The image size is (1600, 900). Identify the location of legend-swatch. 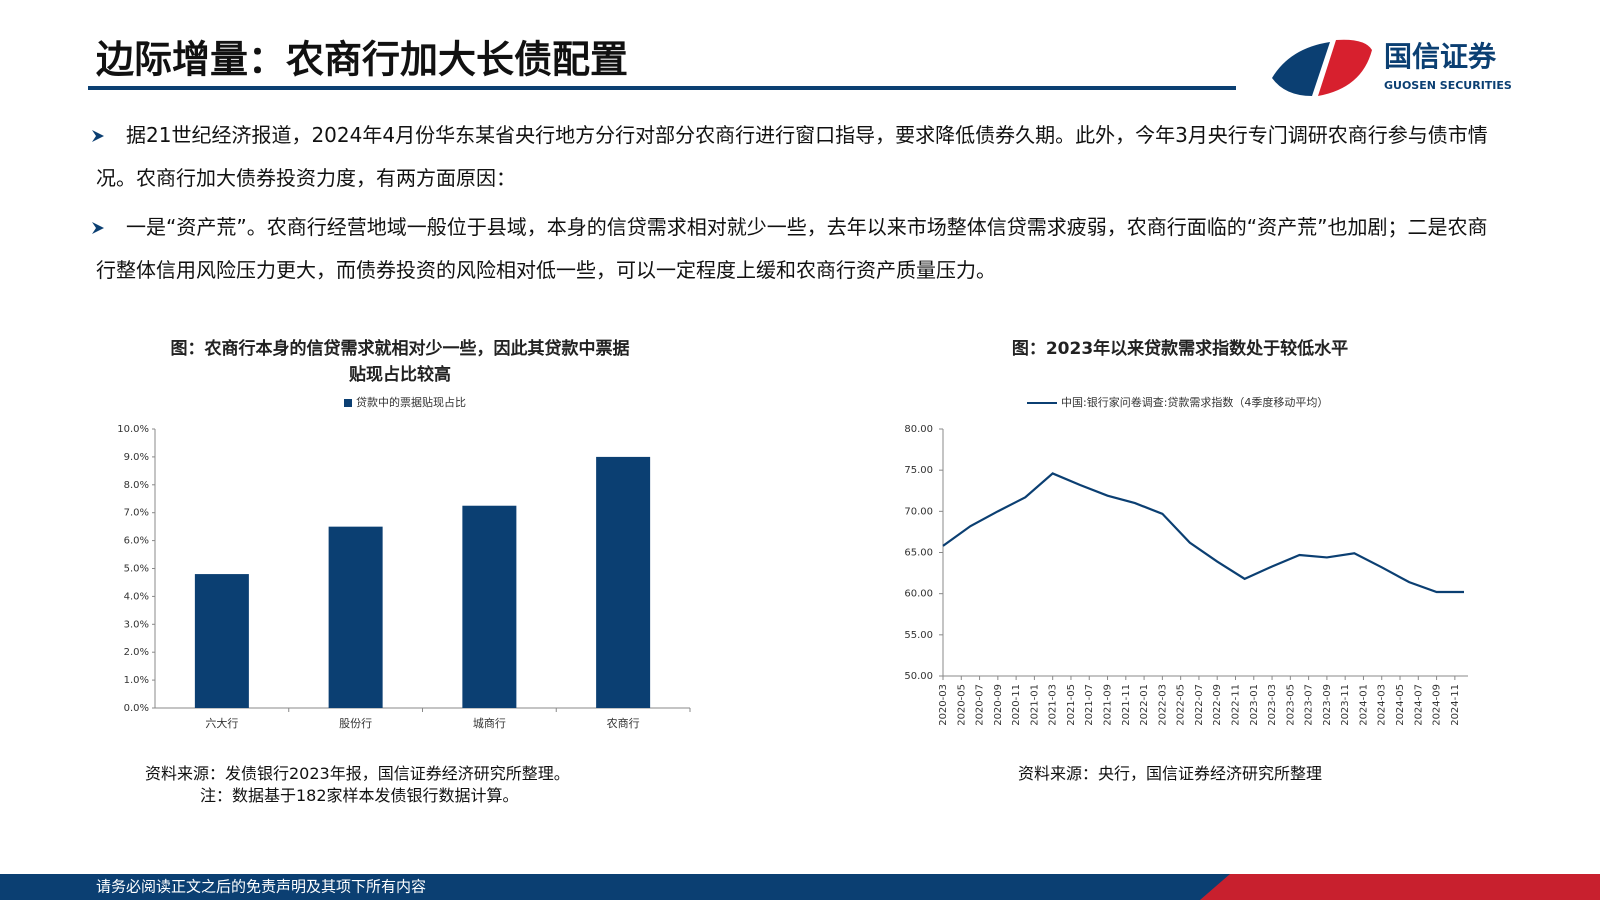
(348, 403).